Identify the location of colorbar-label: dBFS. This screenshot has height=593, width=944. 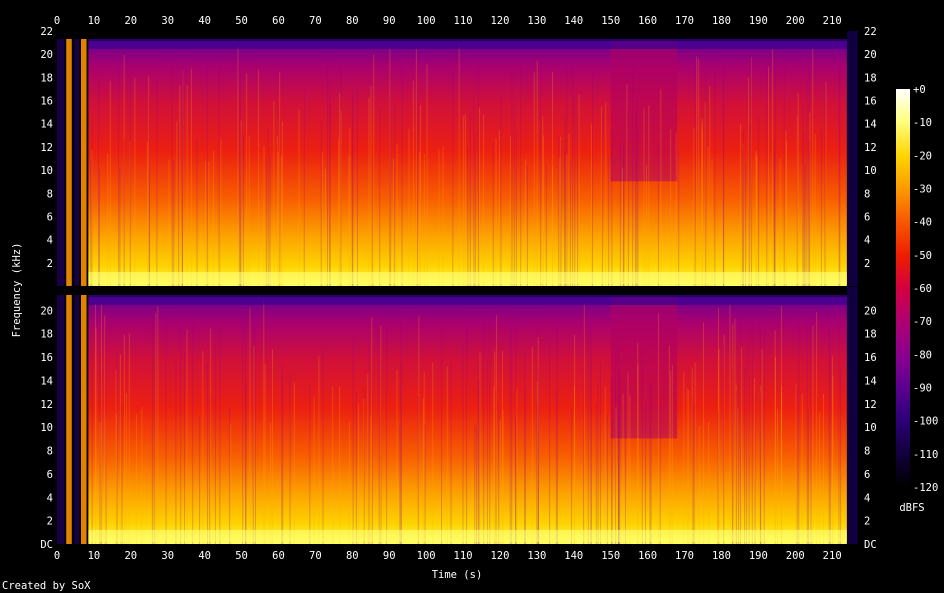
(911, 508).